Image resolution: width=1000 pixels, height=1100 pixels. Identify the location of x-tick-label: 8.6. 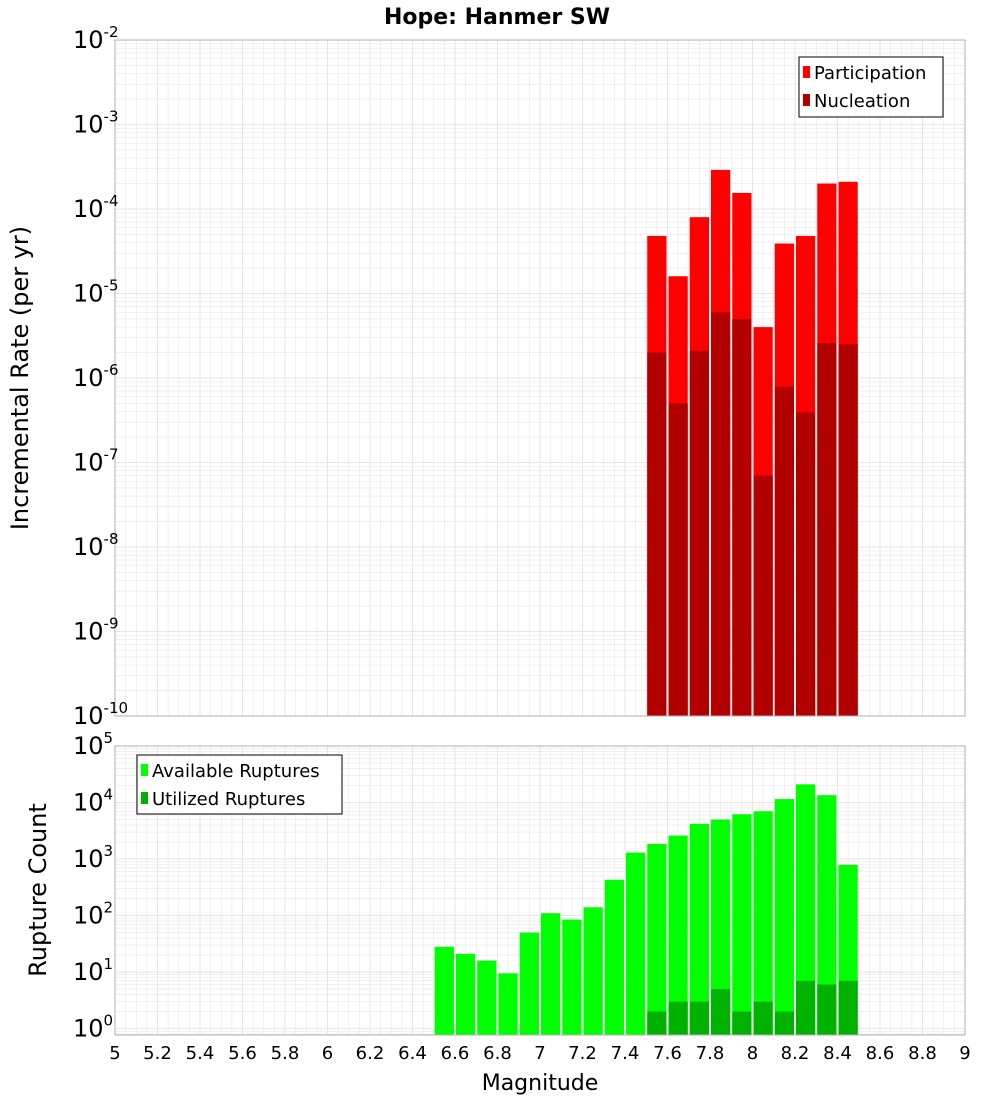
(880, 1053).